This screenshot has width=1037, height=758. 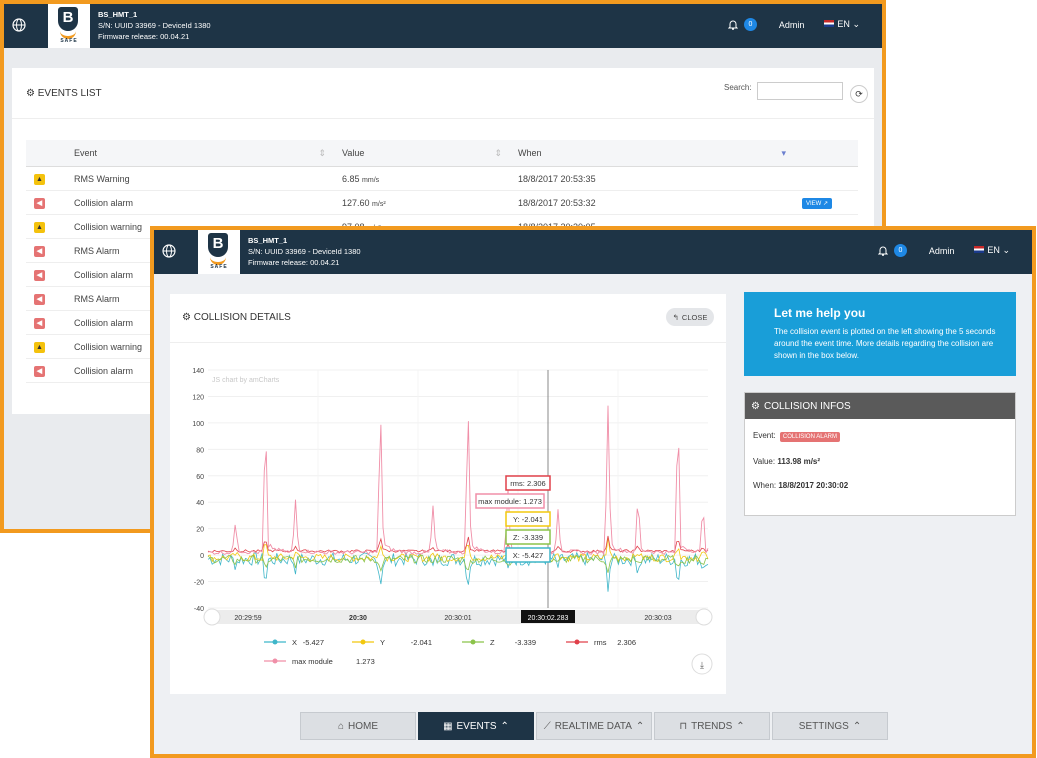 I want to click on info-event-row: Event: COLLISION ALARM, so click(x=796, y=436).